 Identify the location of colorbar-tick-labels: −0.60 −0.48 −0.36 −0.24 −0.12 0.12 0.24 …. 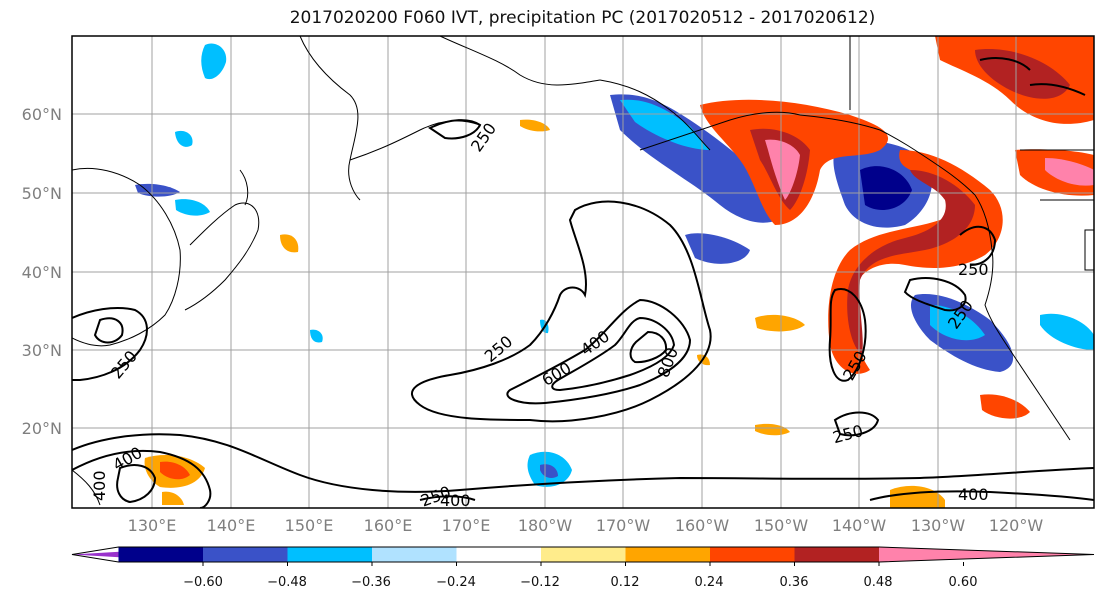
(580, 582).